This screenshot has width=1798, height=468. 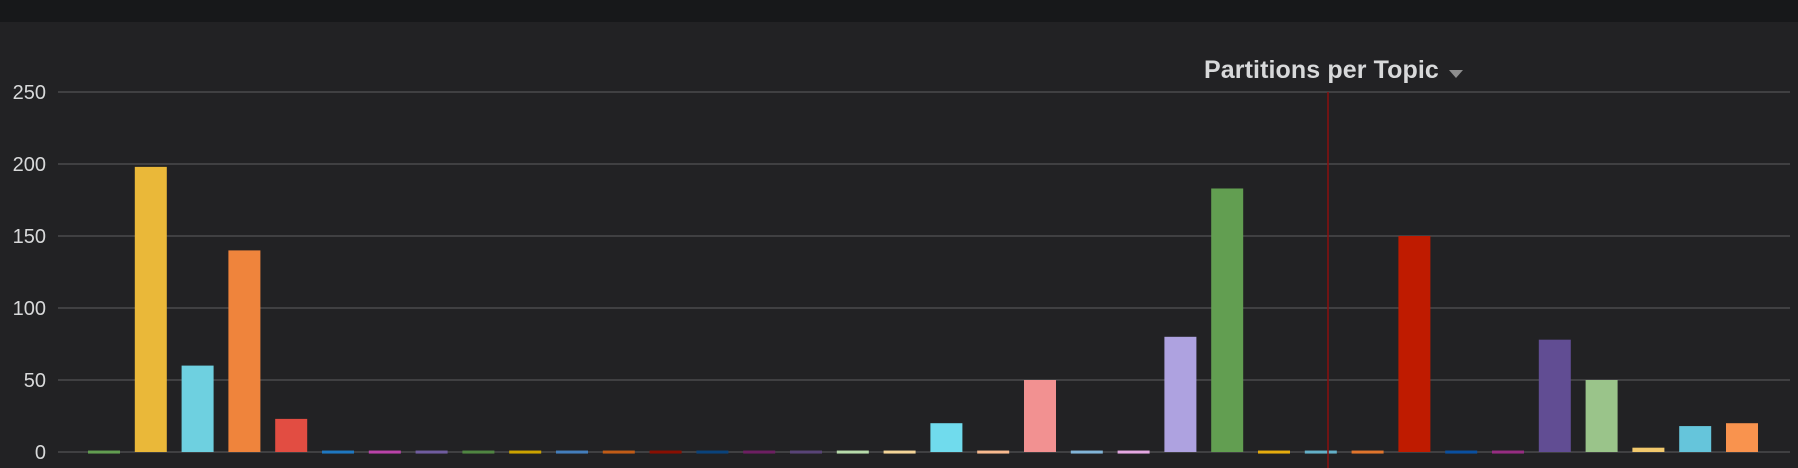 I want to click on y-axis: 0 50 100 150 200 250, so click(x=29, y=273).